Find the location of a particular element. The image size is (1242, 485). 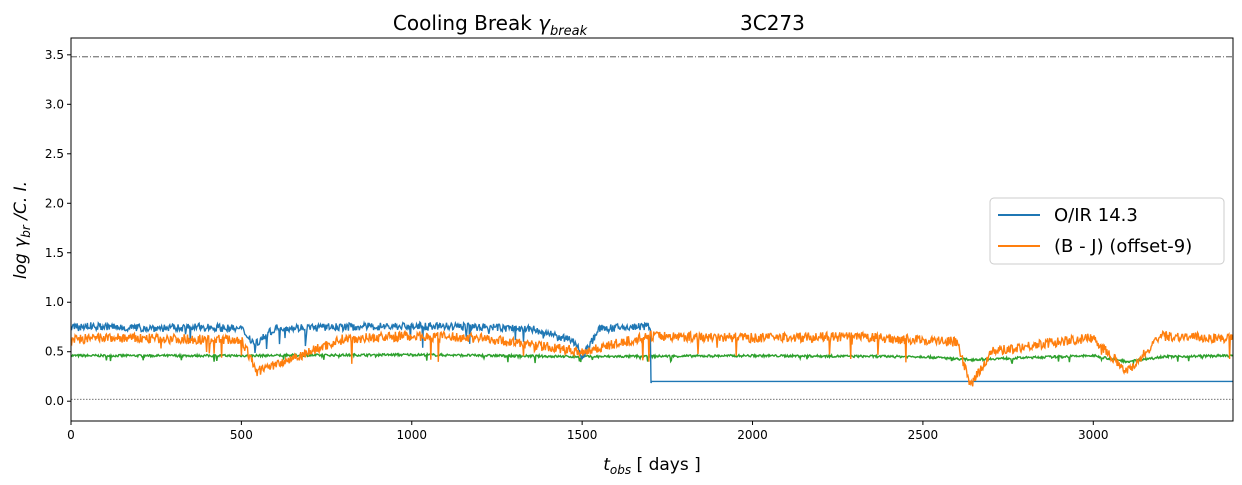

chart-title: Cooling Break γbreak is located at coordinates (490, 25).